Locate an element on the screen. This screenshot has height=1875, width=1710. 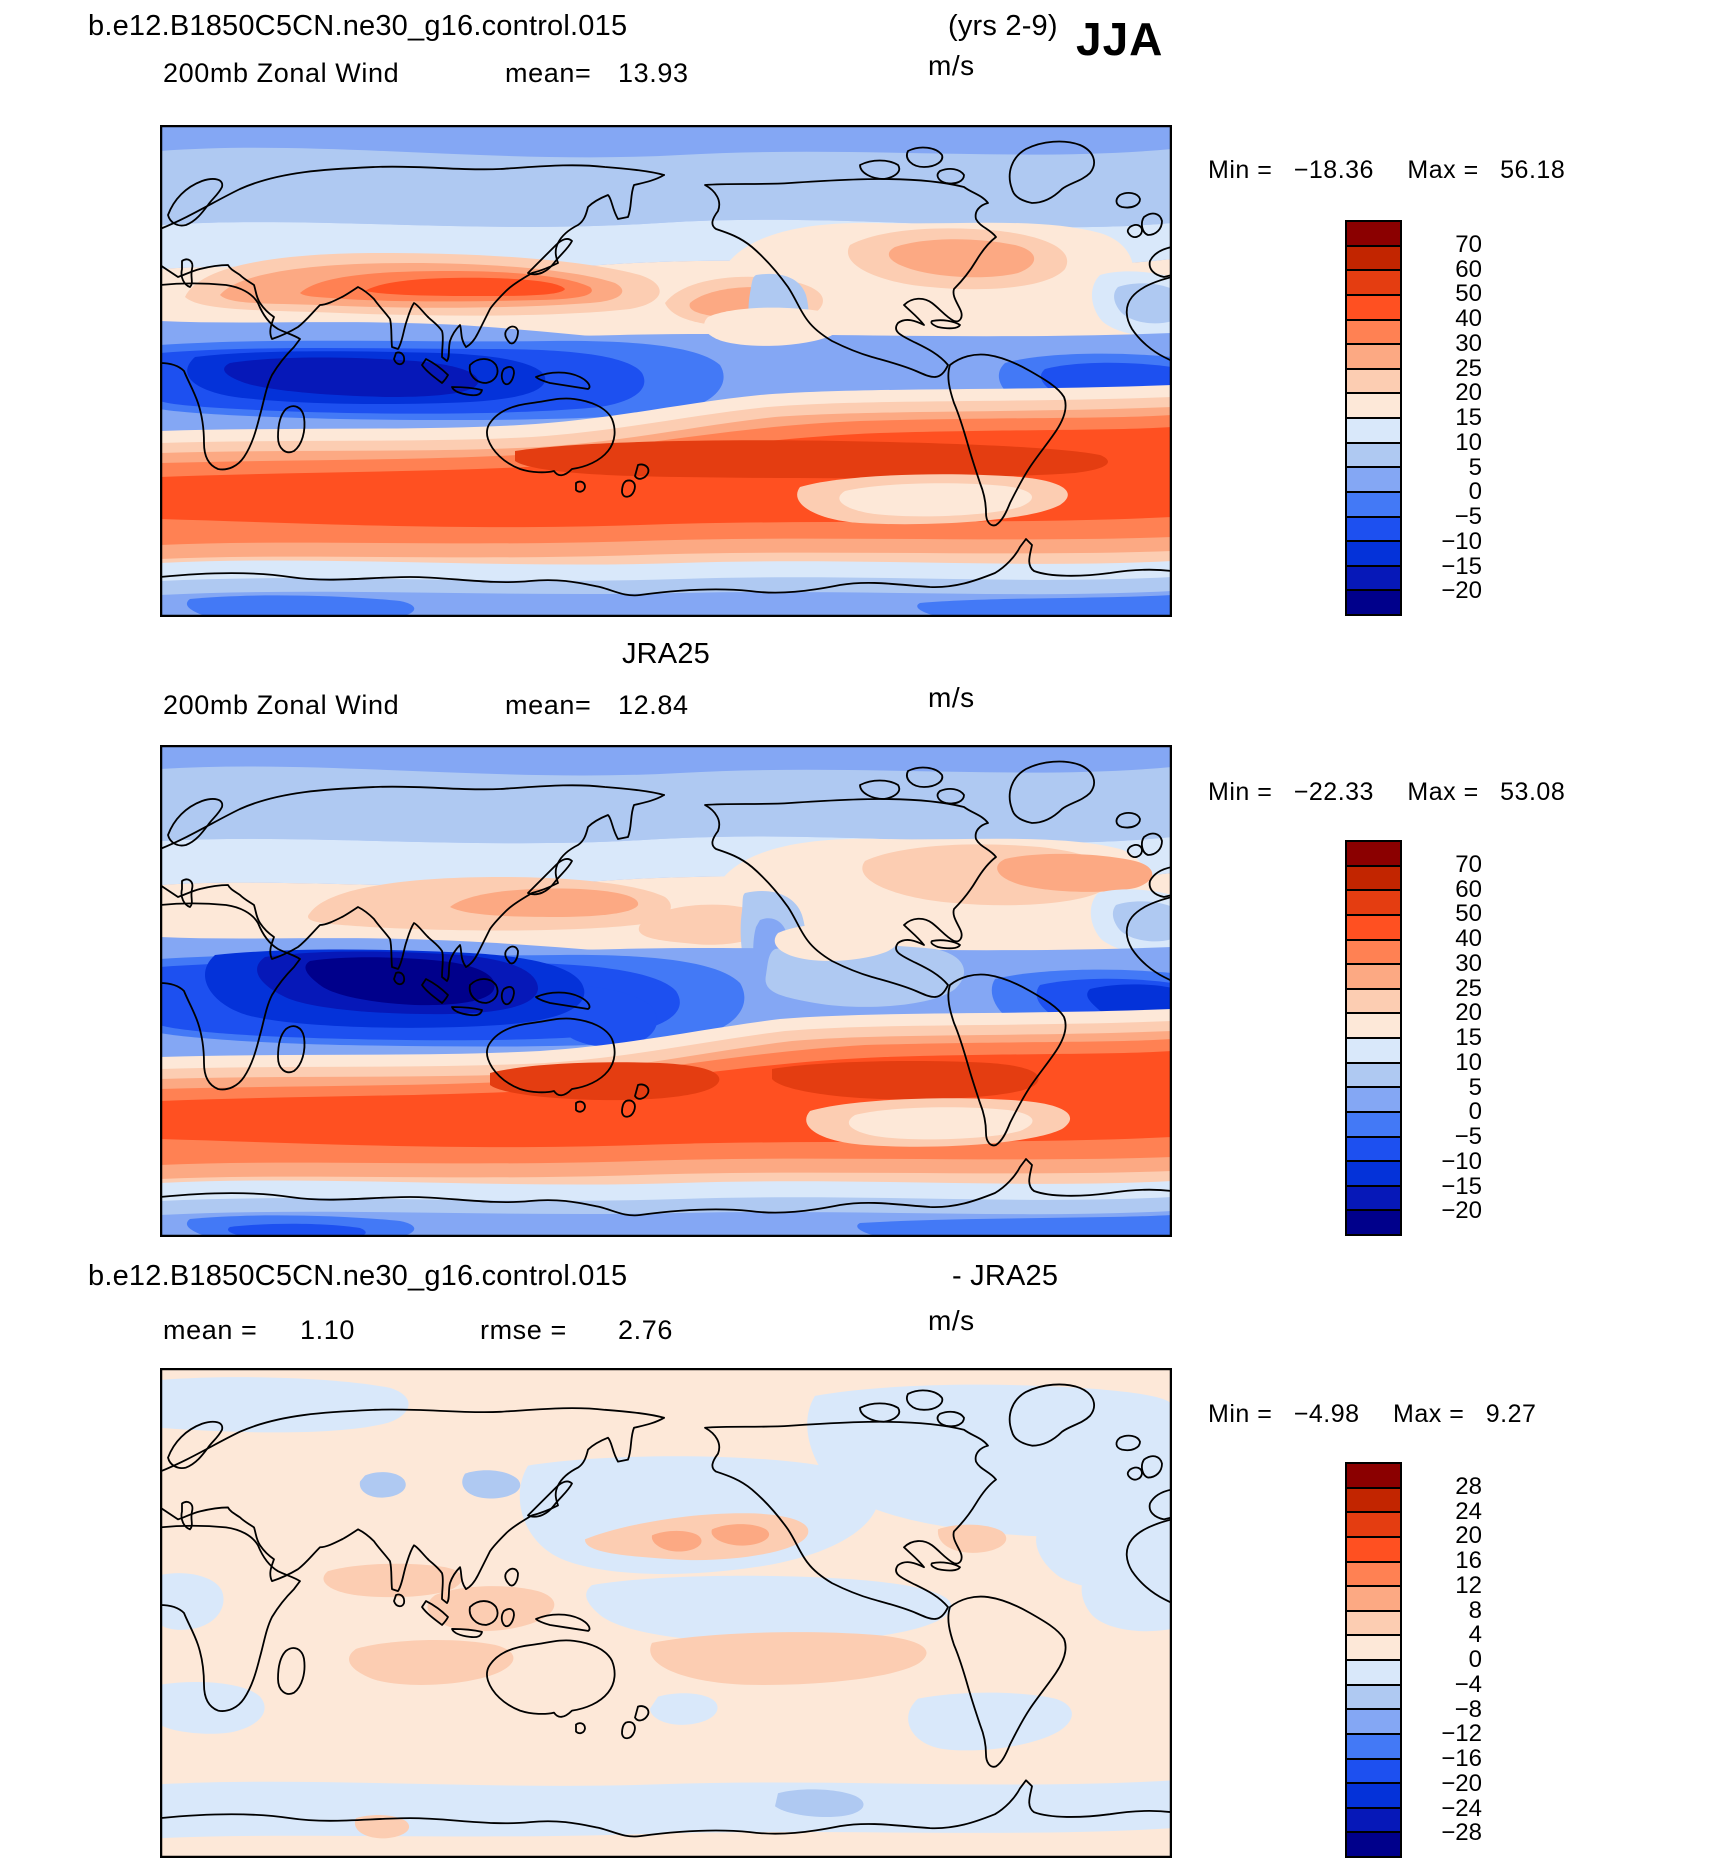
panel1-mean-value: 13.93 is located at coordinates (653, 73).